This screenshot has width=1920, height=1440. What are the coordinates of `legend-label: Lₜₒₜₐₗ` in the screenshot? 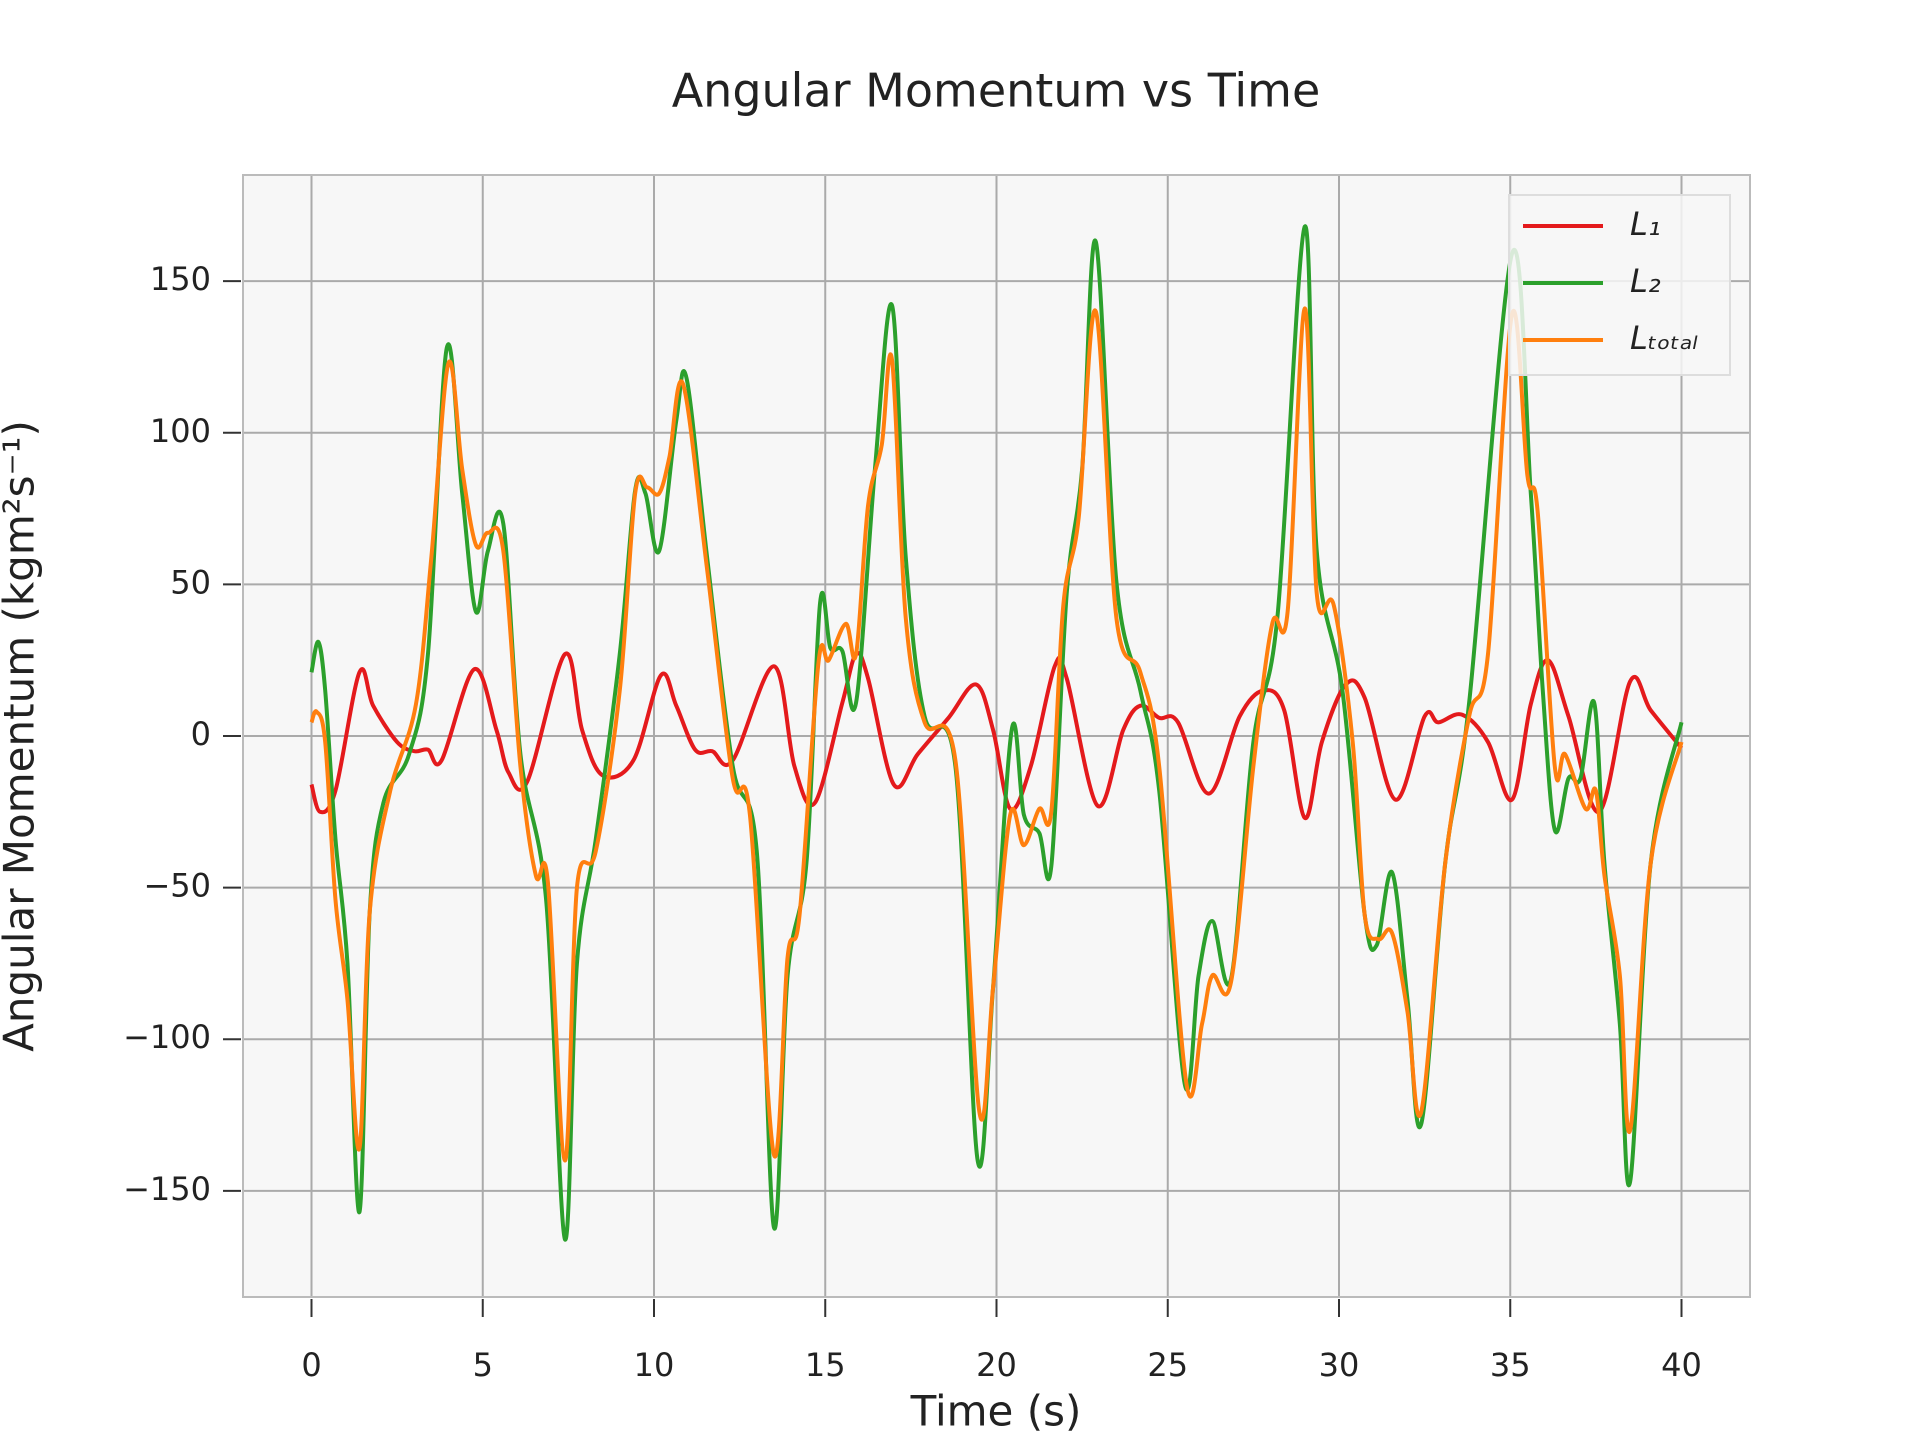 It's located at (1664, 338).